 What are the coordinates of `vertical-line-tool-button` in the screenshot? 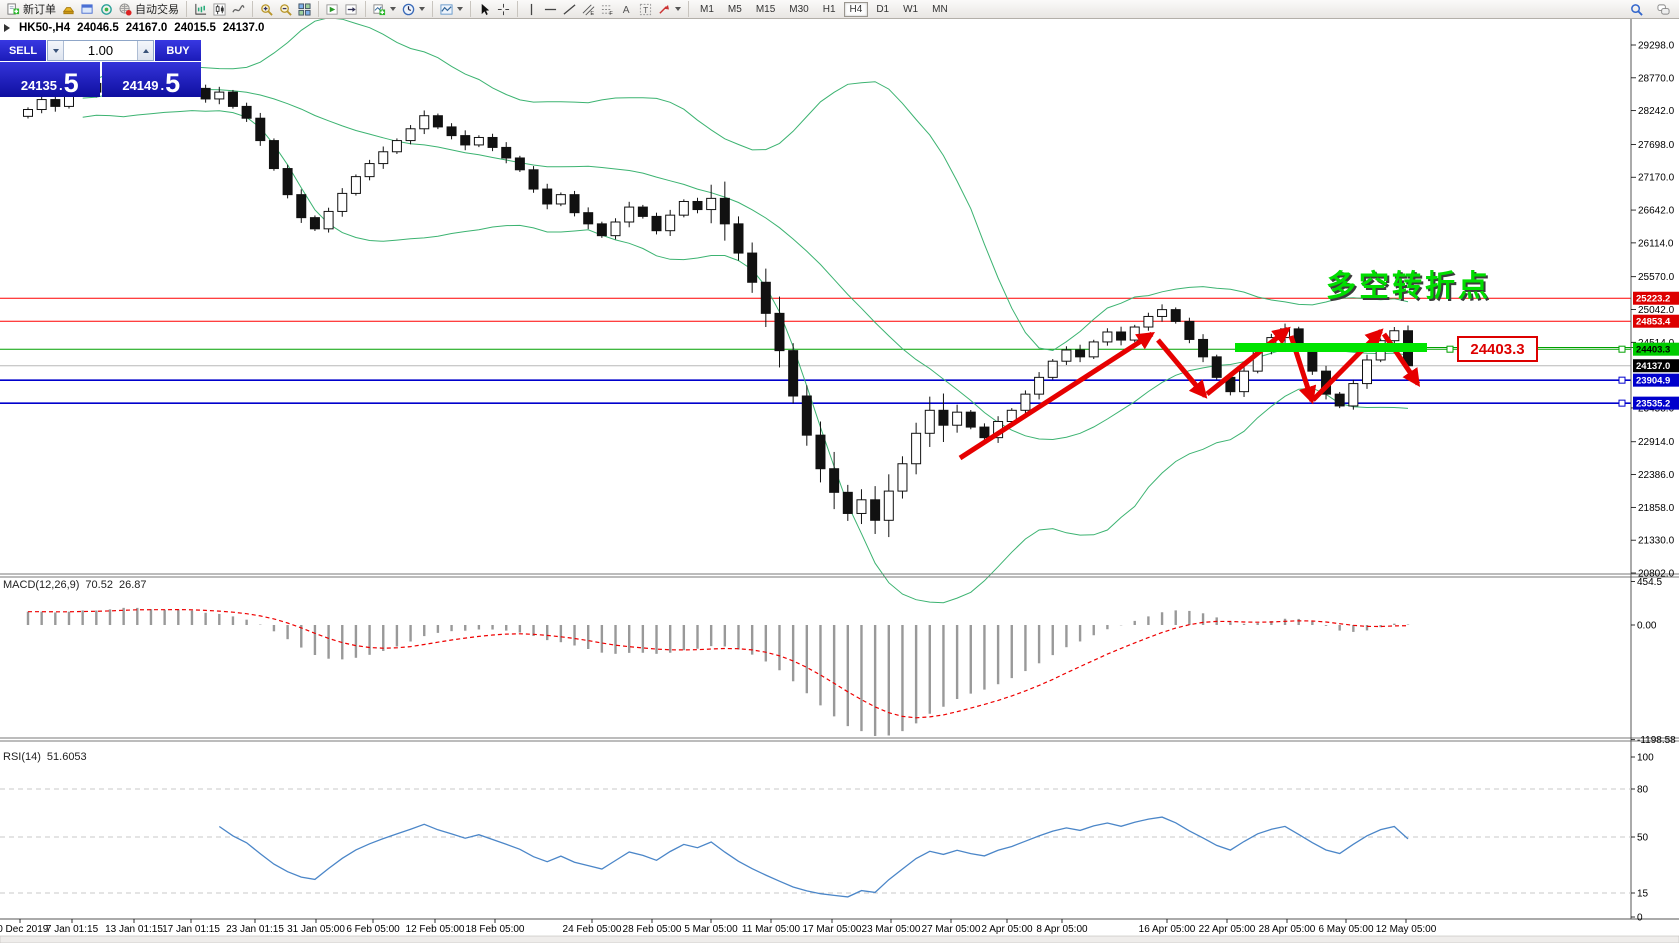 It's located at (531, 9).